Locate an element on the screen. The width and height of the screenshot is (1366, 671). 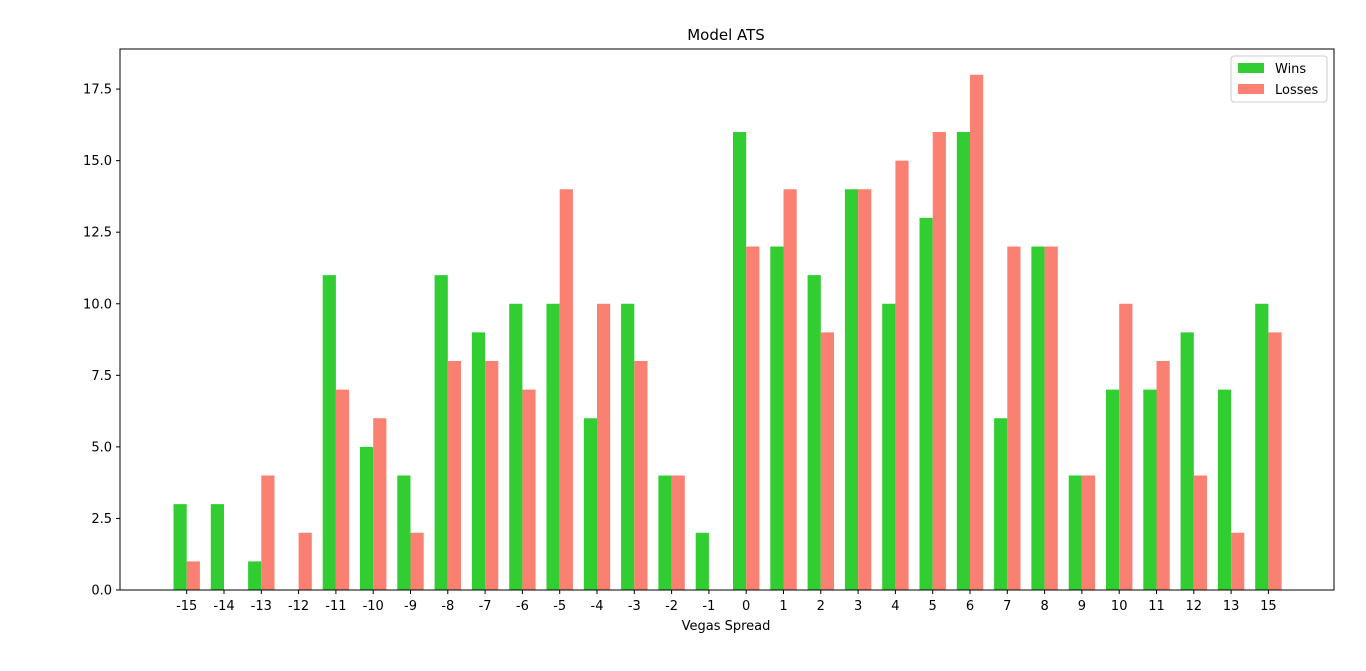
x-tick-label: -8 is located at coordinates (447, 606).